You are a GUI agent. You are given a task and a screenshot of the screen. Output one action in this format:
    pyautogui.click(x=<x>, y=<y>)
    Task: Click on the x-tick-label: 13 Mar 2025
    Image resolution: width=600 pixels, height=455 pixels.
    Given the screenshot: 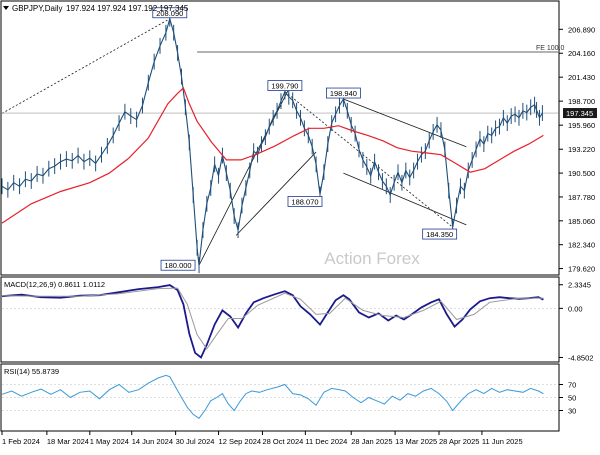 What is the action you would take?
    pyautogui.click(x=416, y=441)
    